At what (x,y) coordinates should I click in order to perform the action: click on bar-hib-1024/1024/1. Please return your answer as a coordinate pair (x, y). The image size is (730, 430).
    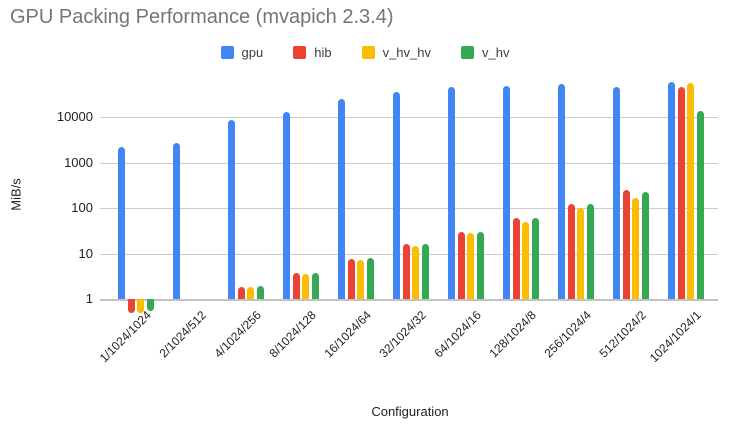
    Looking at the image, I should click on (681, 192).